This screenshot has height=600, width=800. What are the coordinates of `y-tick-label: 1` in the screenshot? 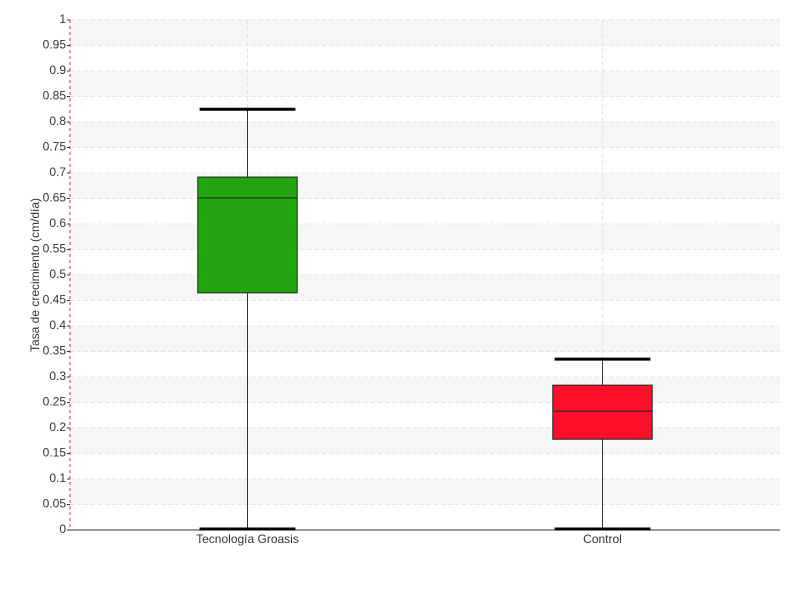 It's located at (62, 19).